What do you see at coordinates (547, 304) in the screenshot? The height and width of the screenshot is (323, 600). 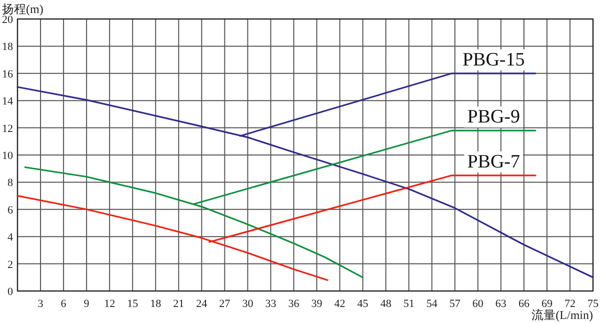 I see `x-tick-label: 69` at bounding box center [547, 304].